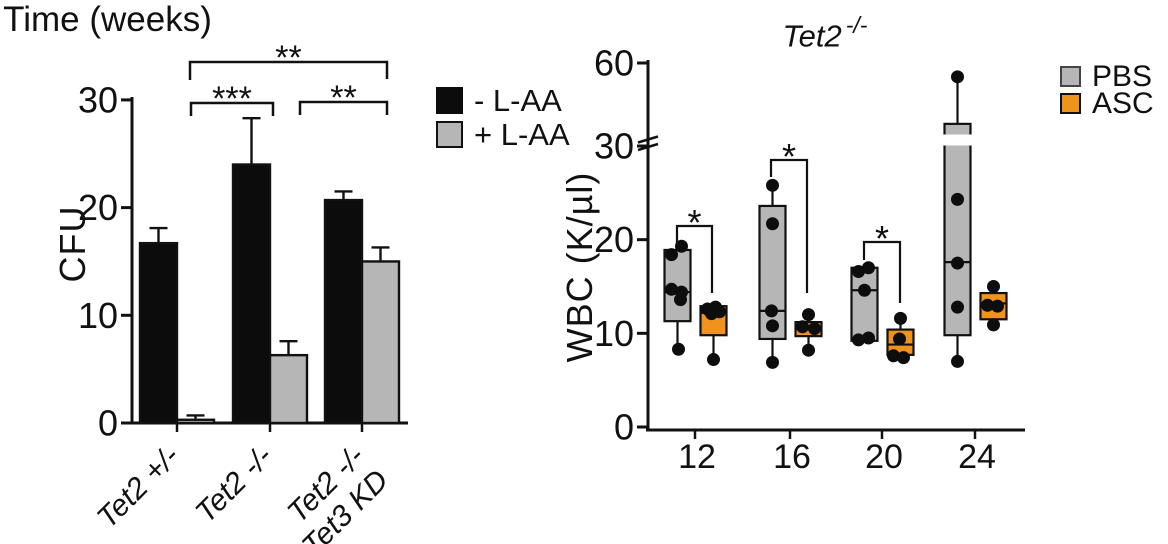 This screenshot has height=544, width=1168. I want to click on right-chart-title-base: Tet2, so click(812, 36).